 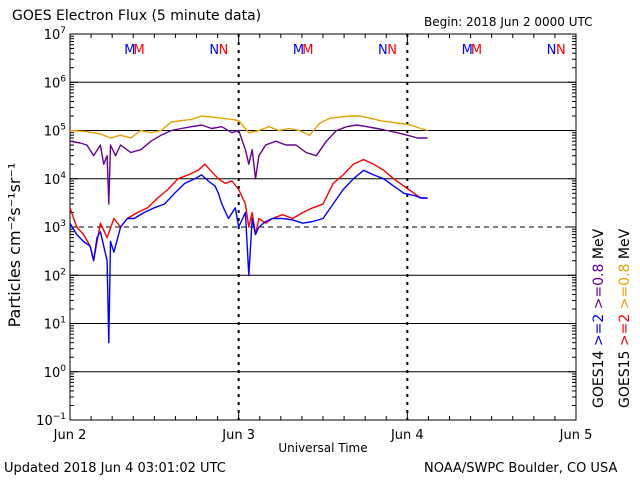 I want to click on begin-time: Begin: 2018 Jun 2 0000 UTC, so click(x=508, y=22).